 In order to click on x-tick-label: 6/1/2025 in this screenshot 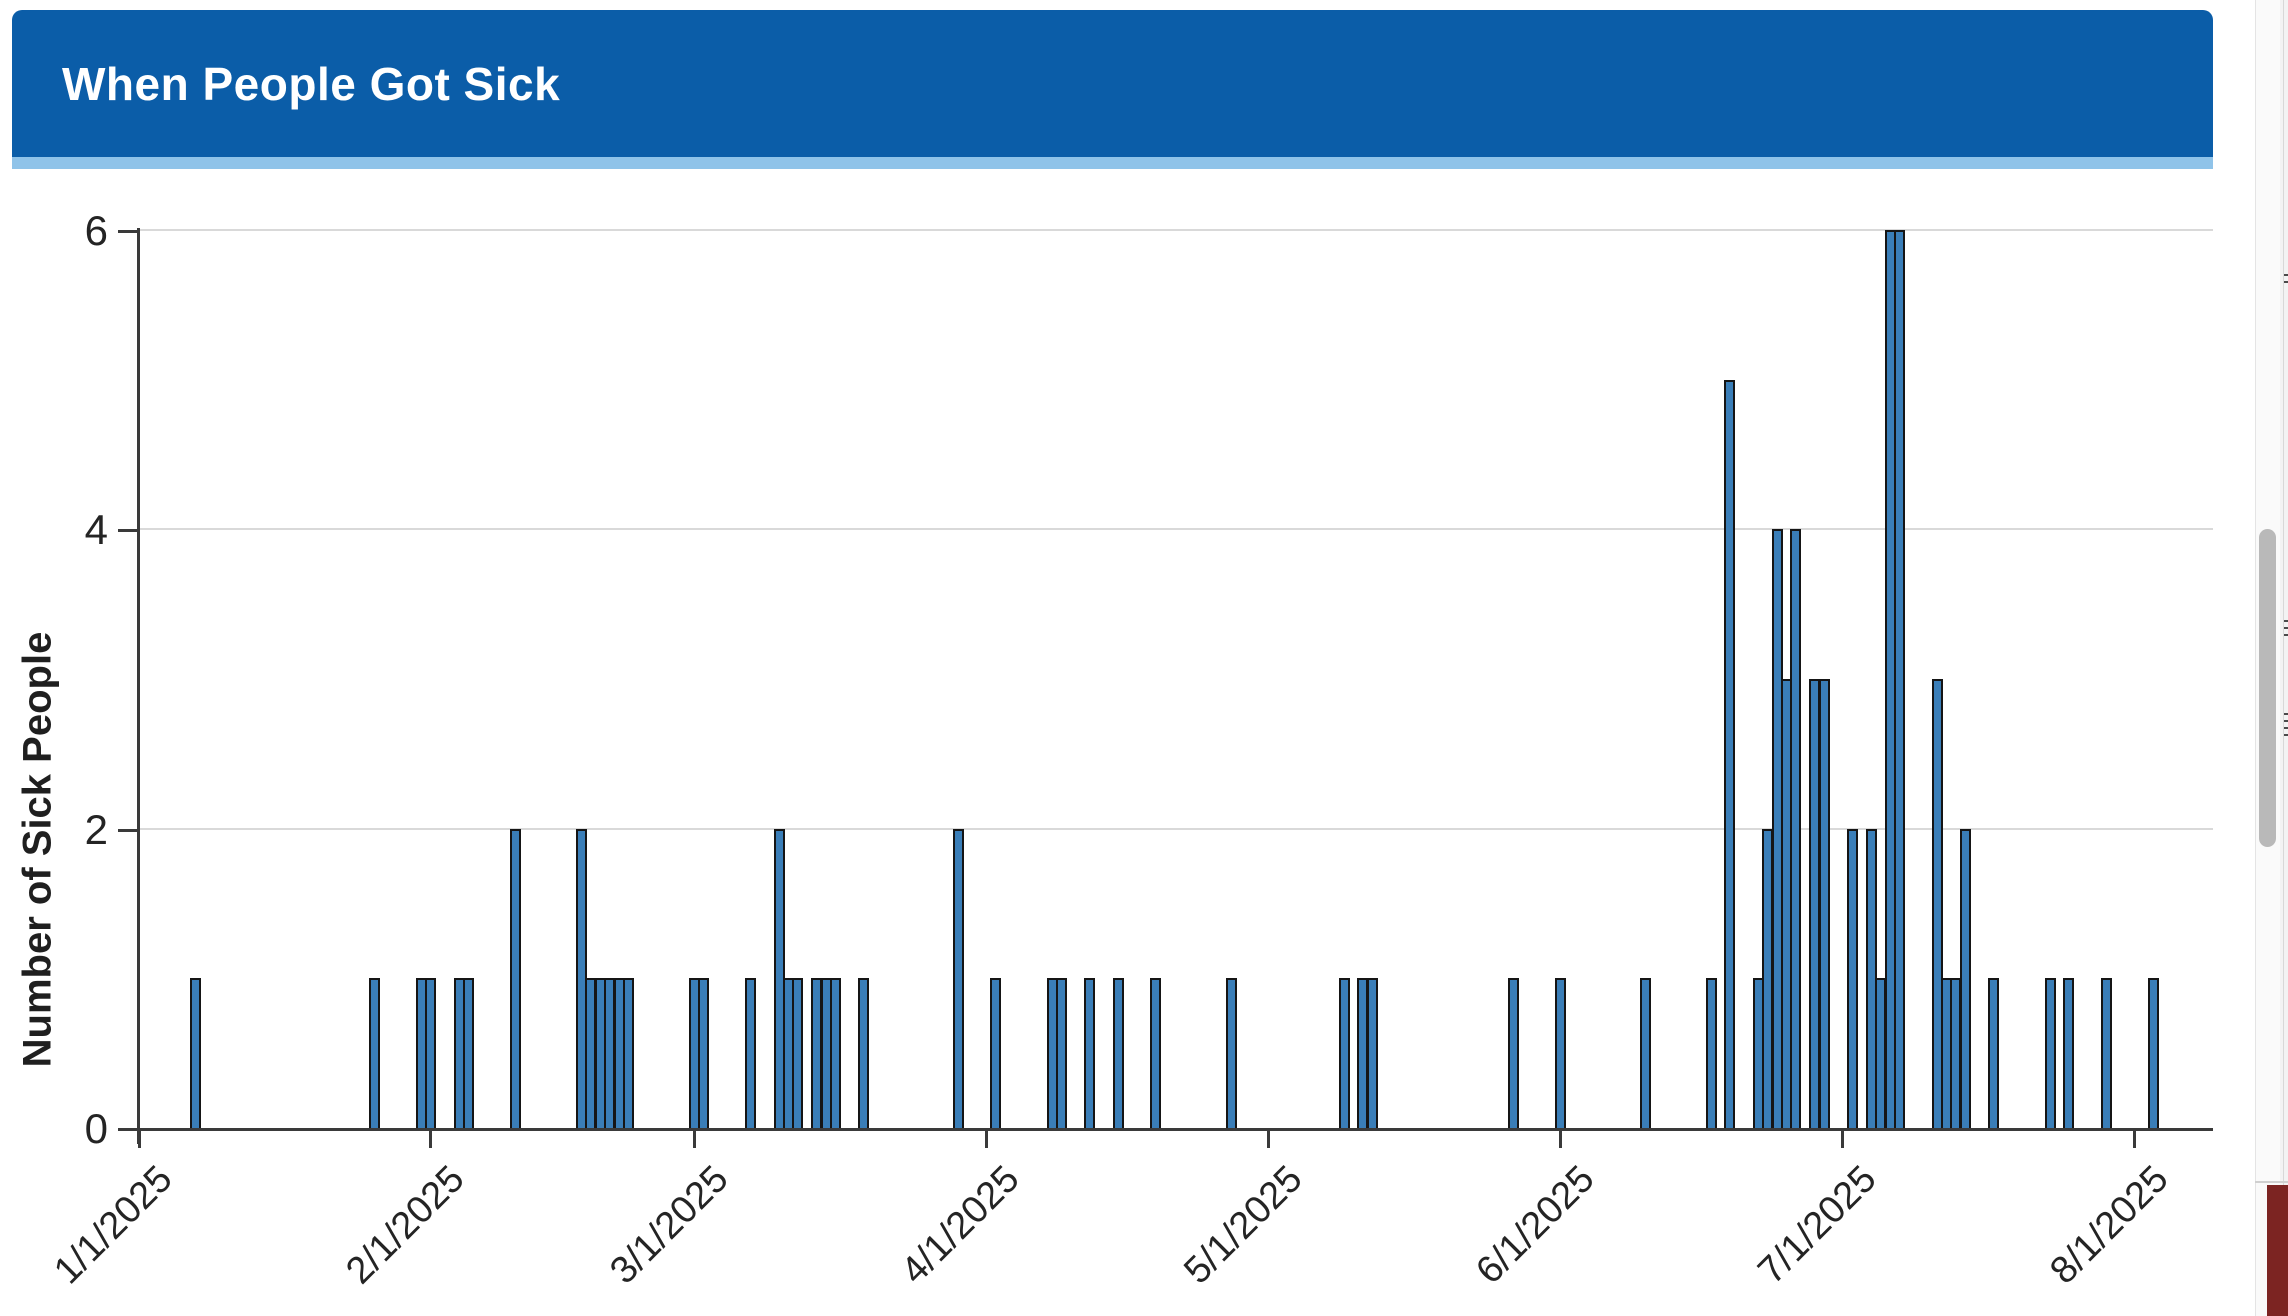, I will do `click(1535, 1225)`.